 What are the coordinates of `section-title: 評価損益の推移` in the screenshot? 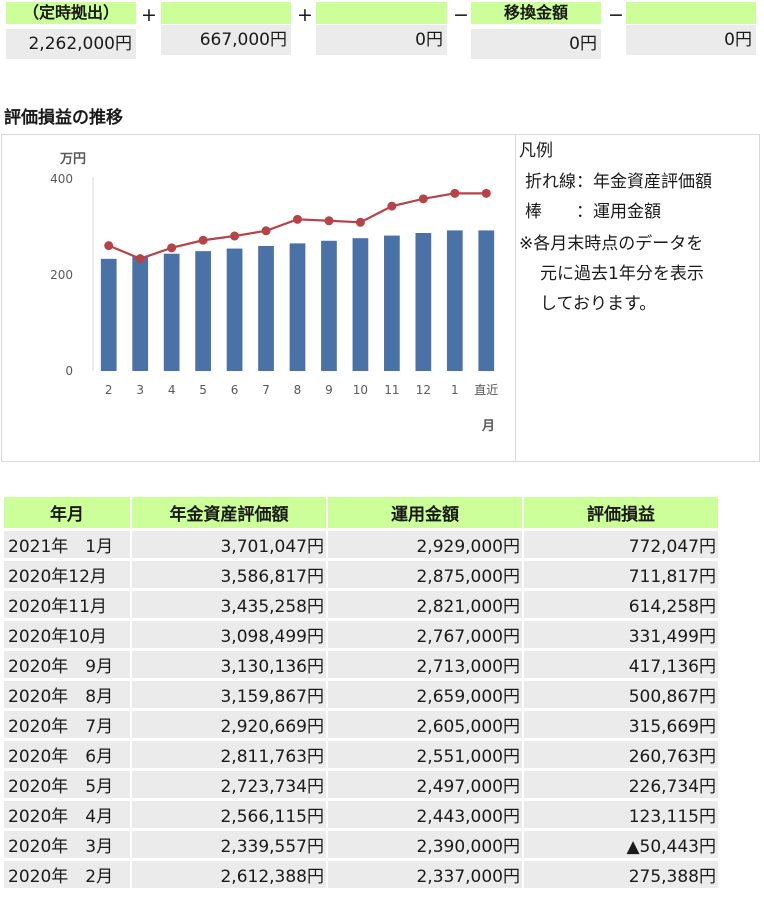 It's located at (63, 118).